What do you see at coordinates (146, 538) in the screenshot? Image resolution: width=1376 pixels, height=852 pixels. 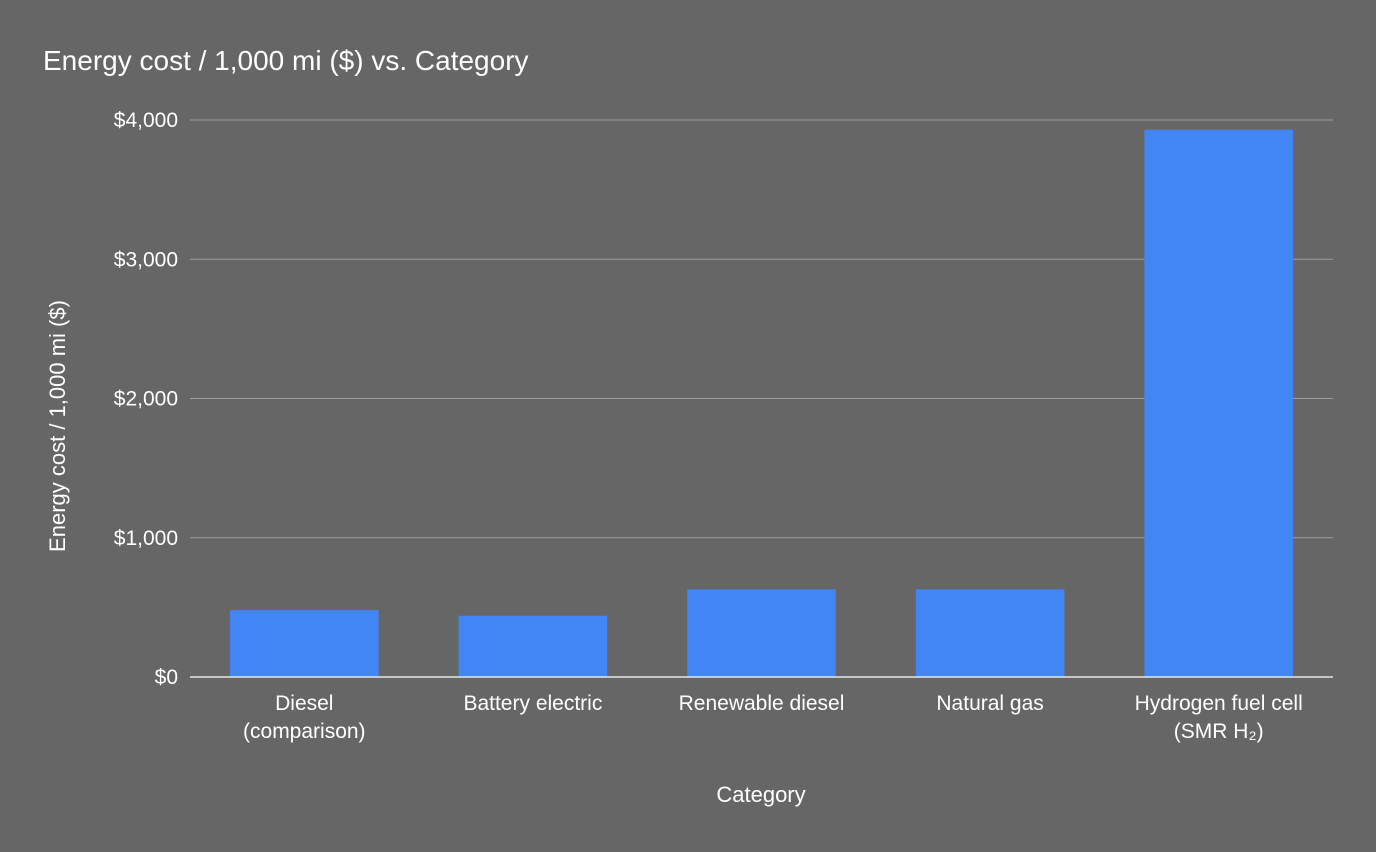 I see `y-tick-label: $1,000` at bounding box center [146, 538].